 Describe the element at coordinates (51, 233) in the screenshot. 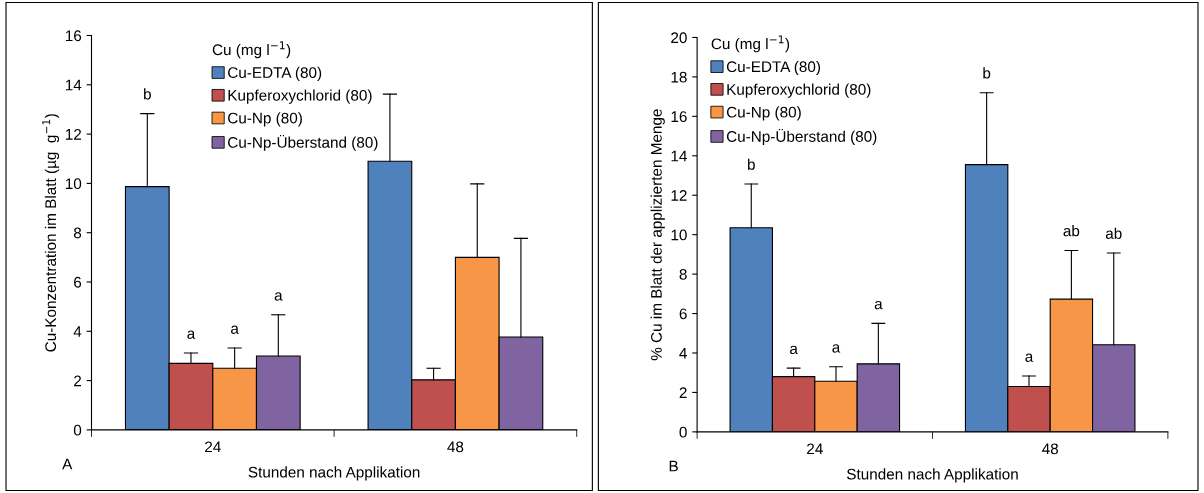

I see `y-axis-title: Cu-Konzentration im Blatt (µg g$^{−1}$)` at that location.